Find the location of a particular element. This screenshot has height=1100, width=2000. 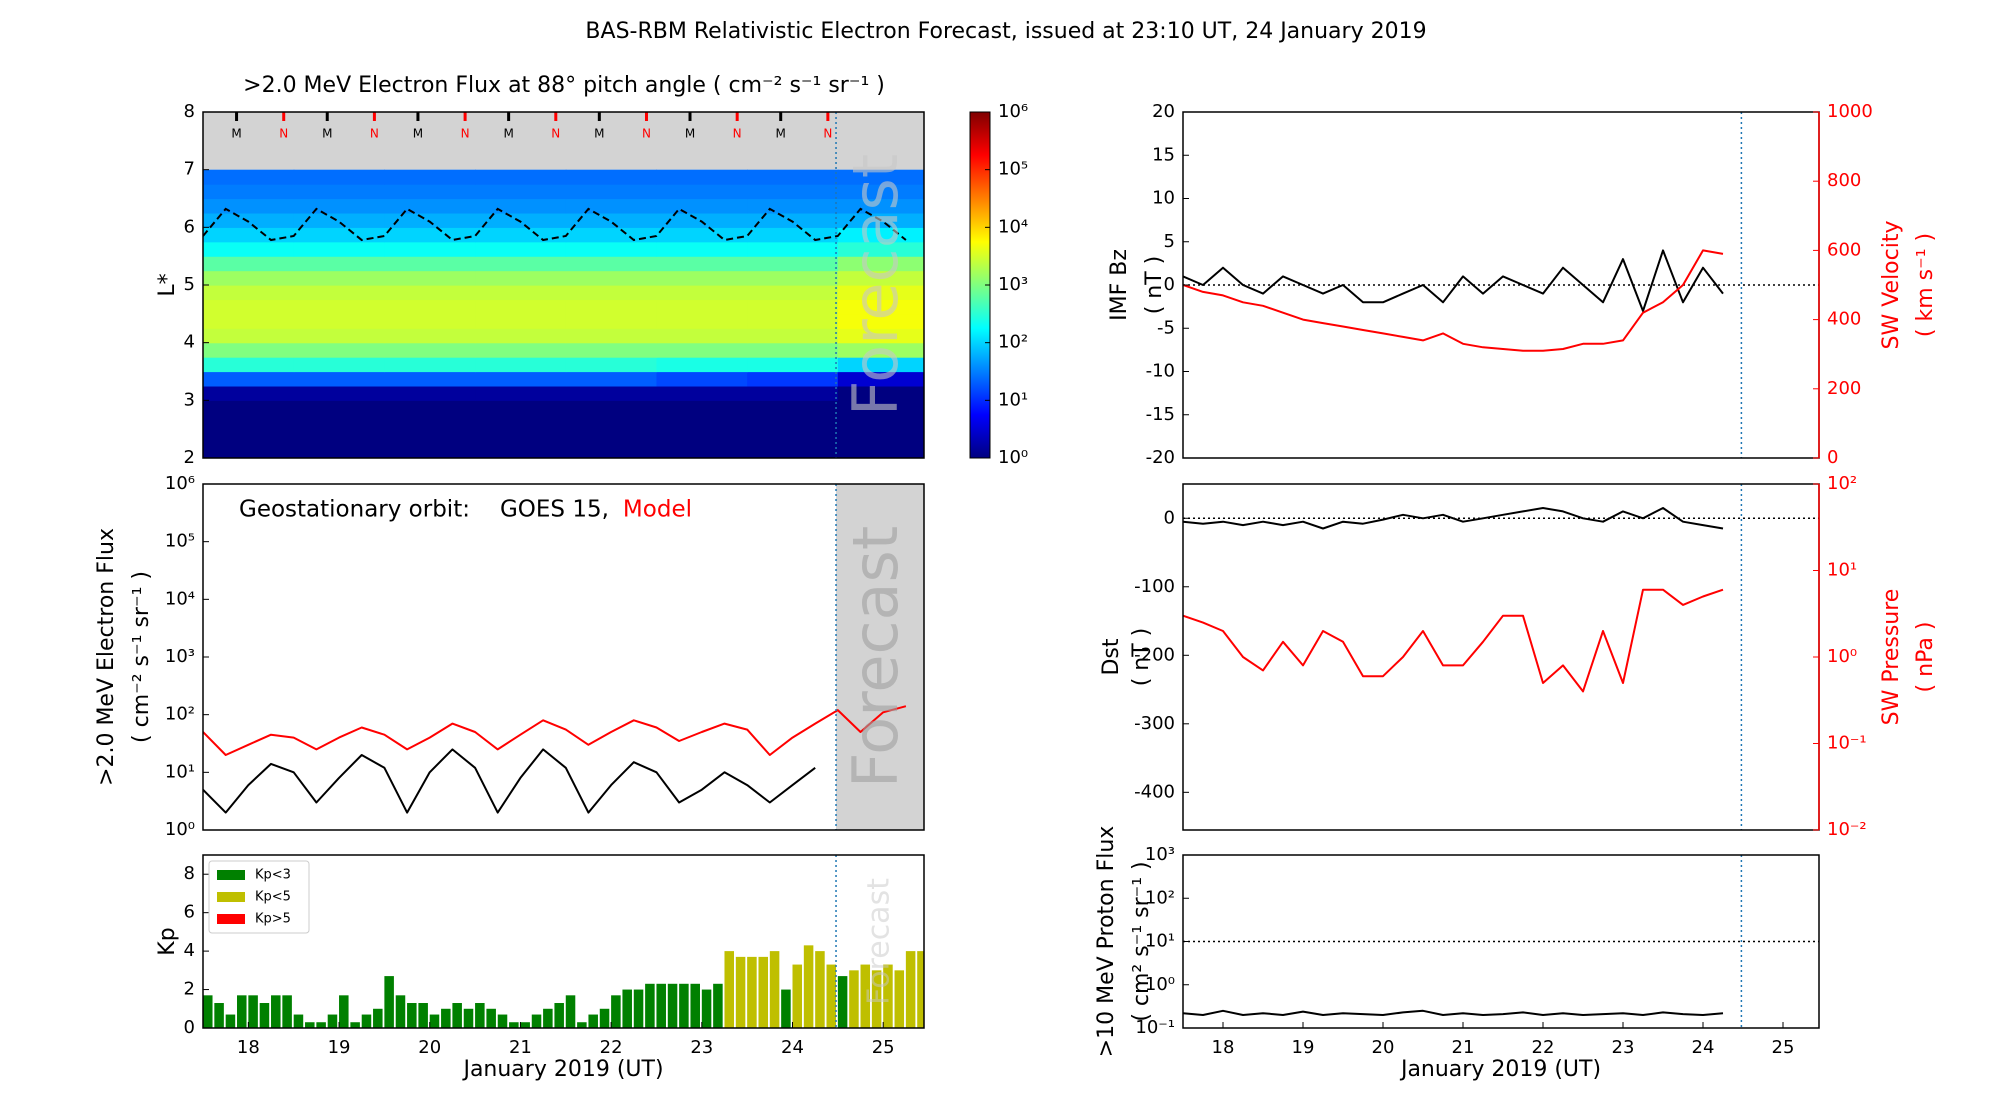

x-tick-label: 22 is located at coordinates (1543, 1047).